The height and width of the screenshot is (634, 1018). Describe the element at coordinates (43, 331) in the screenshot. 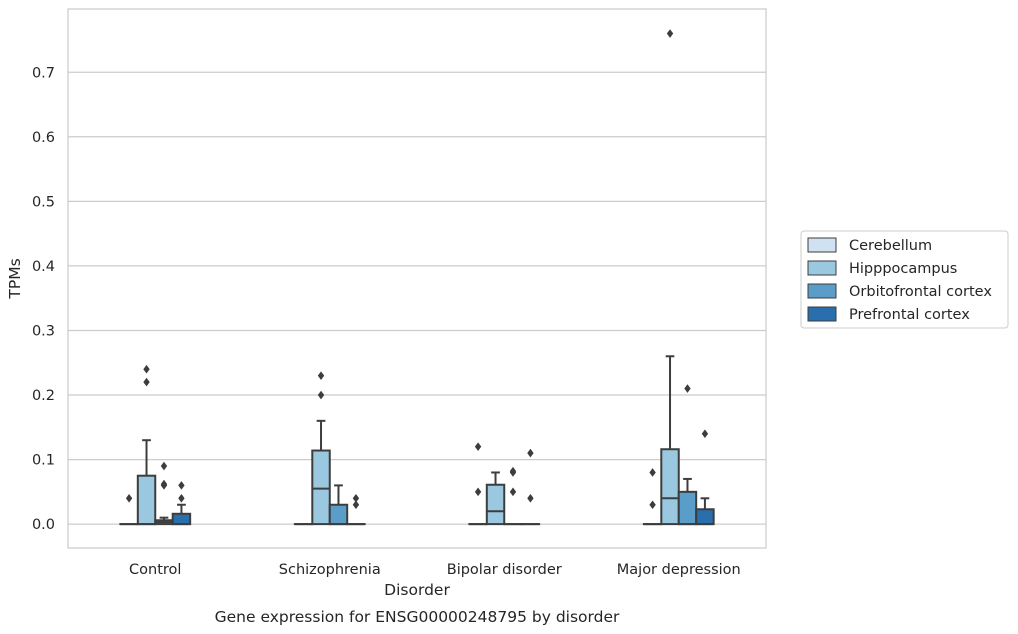

I see `y-tick-label: 0.3` at that location.